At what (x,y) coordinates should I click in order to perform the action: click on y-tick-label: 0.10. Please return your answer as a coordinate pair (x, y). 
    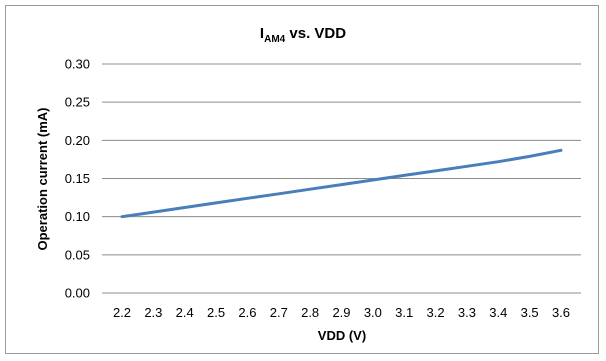
    Looking at the image, I should click on (77, 216).